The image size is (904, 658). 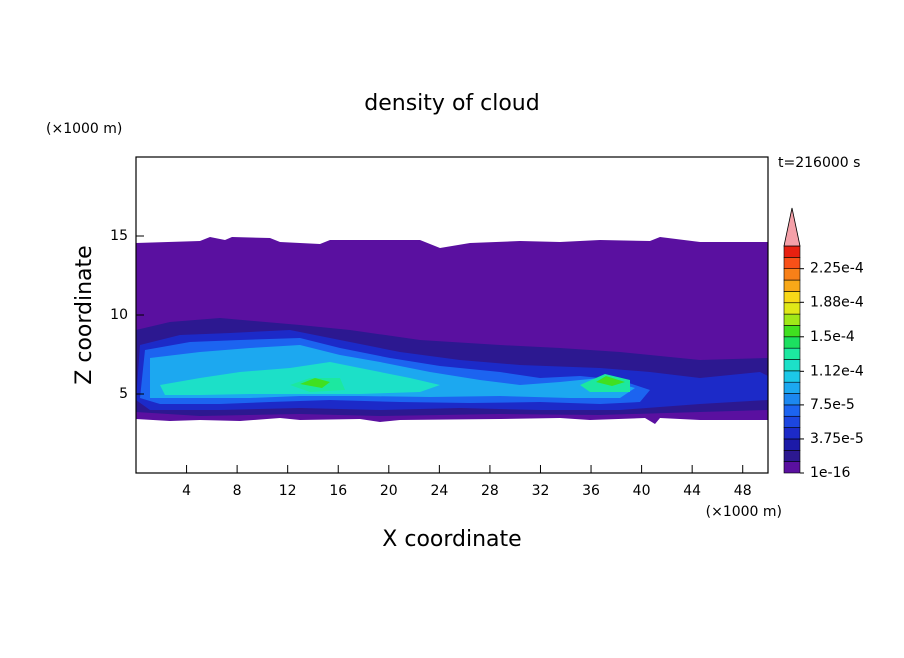 What do you see at coordinates (743, 491) in the screenshot?
I see `x-tick-label: 48` at bounding box center [743, 491].